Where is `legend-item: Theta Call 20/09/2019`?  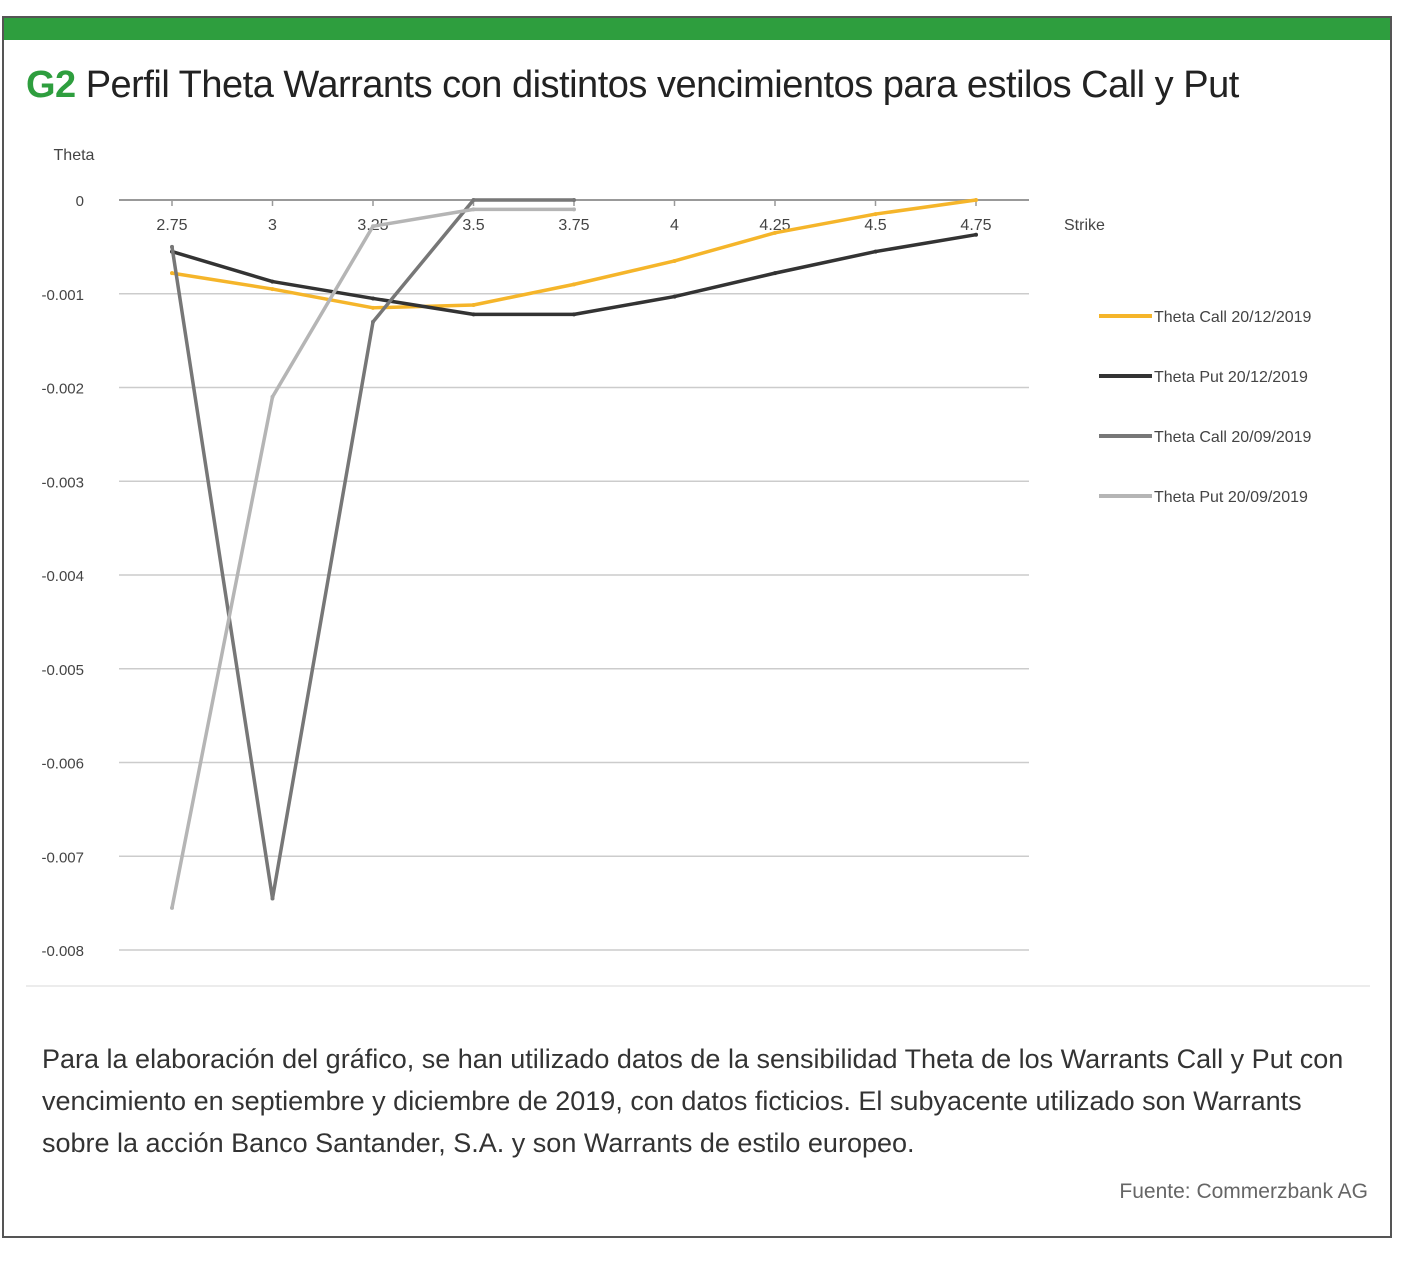 legend-item: Theta Call 20/09/2019 is located at coordinates (1205, 437).